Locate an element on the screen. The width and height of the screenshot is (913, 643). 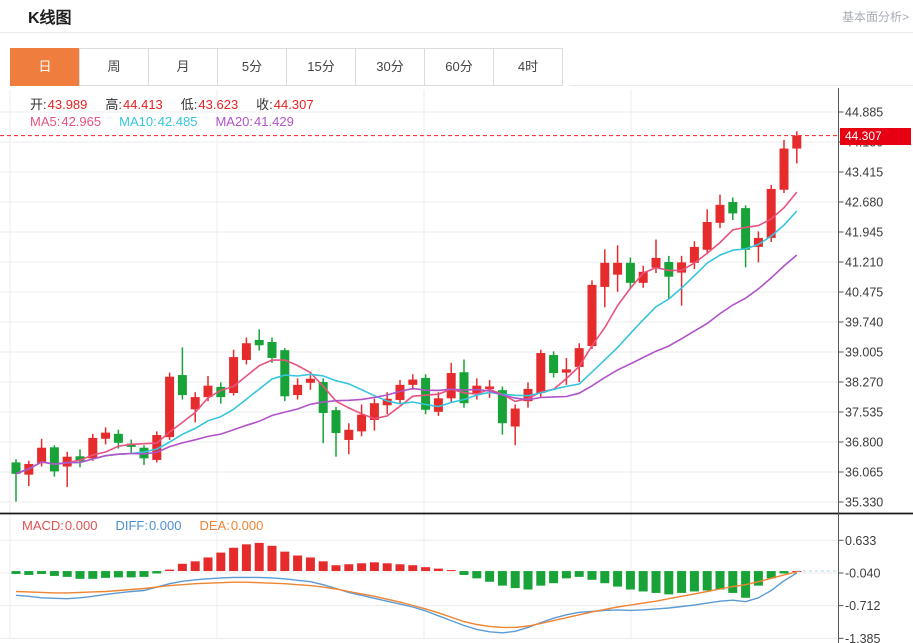
readout-label: 收: is located at coordinates (264, 104).